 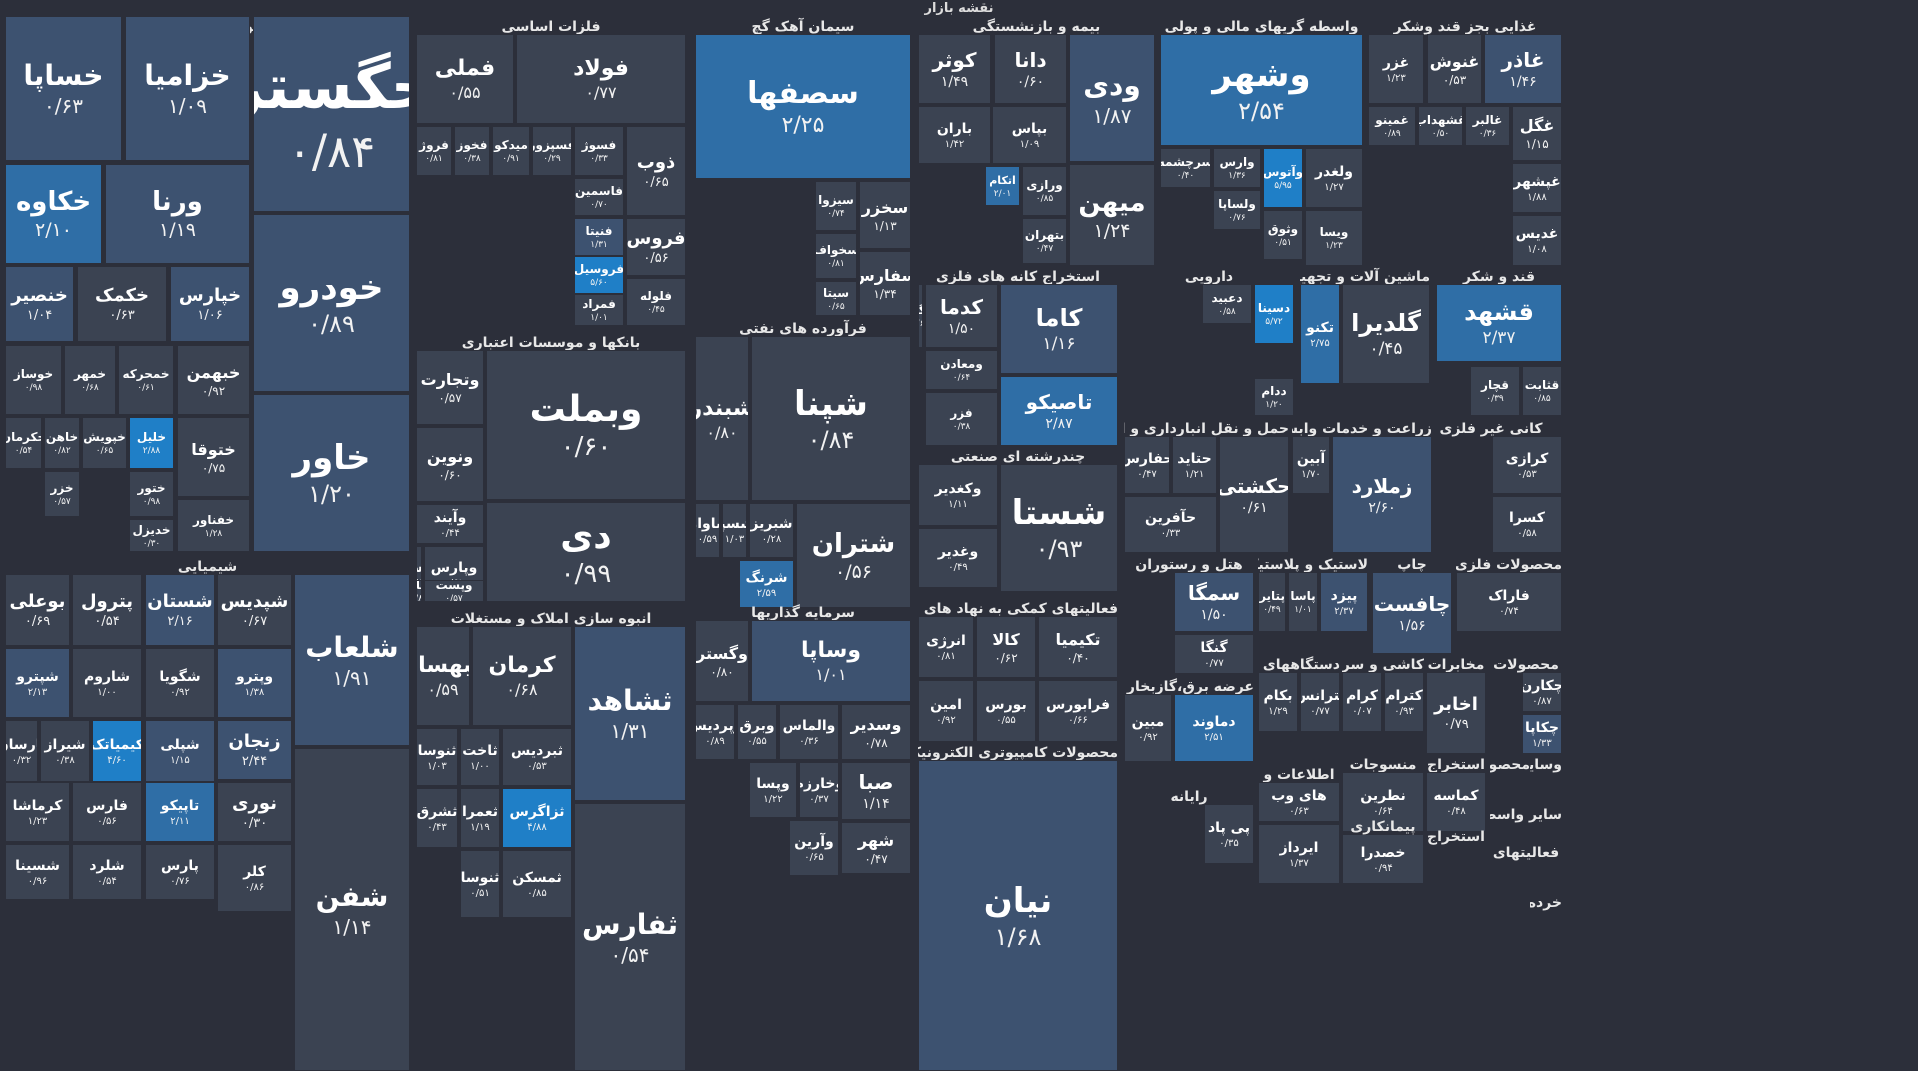 I want to click on stock-tile: امین ۰/۹۲, so click(x=946, y=711).